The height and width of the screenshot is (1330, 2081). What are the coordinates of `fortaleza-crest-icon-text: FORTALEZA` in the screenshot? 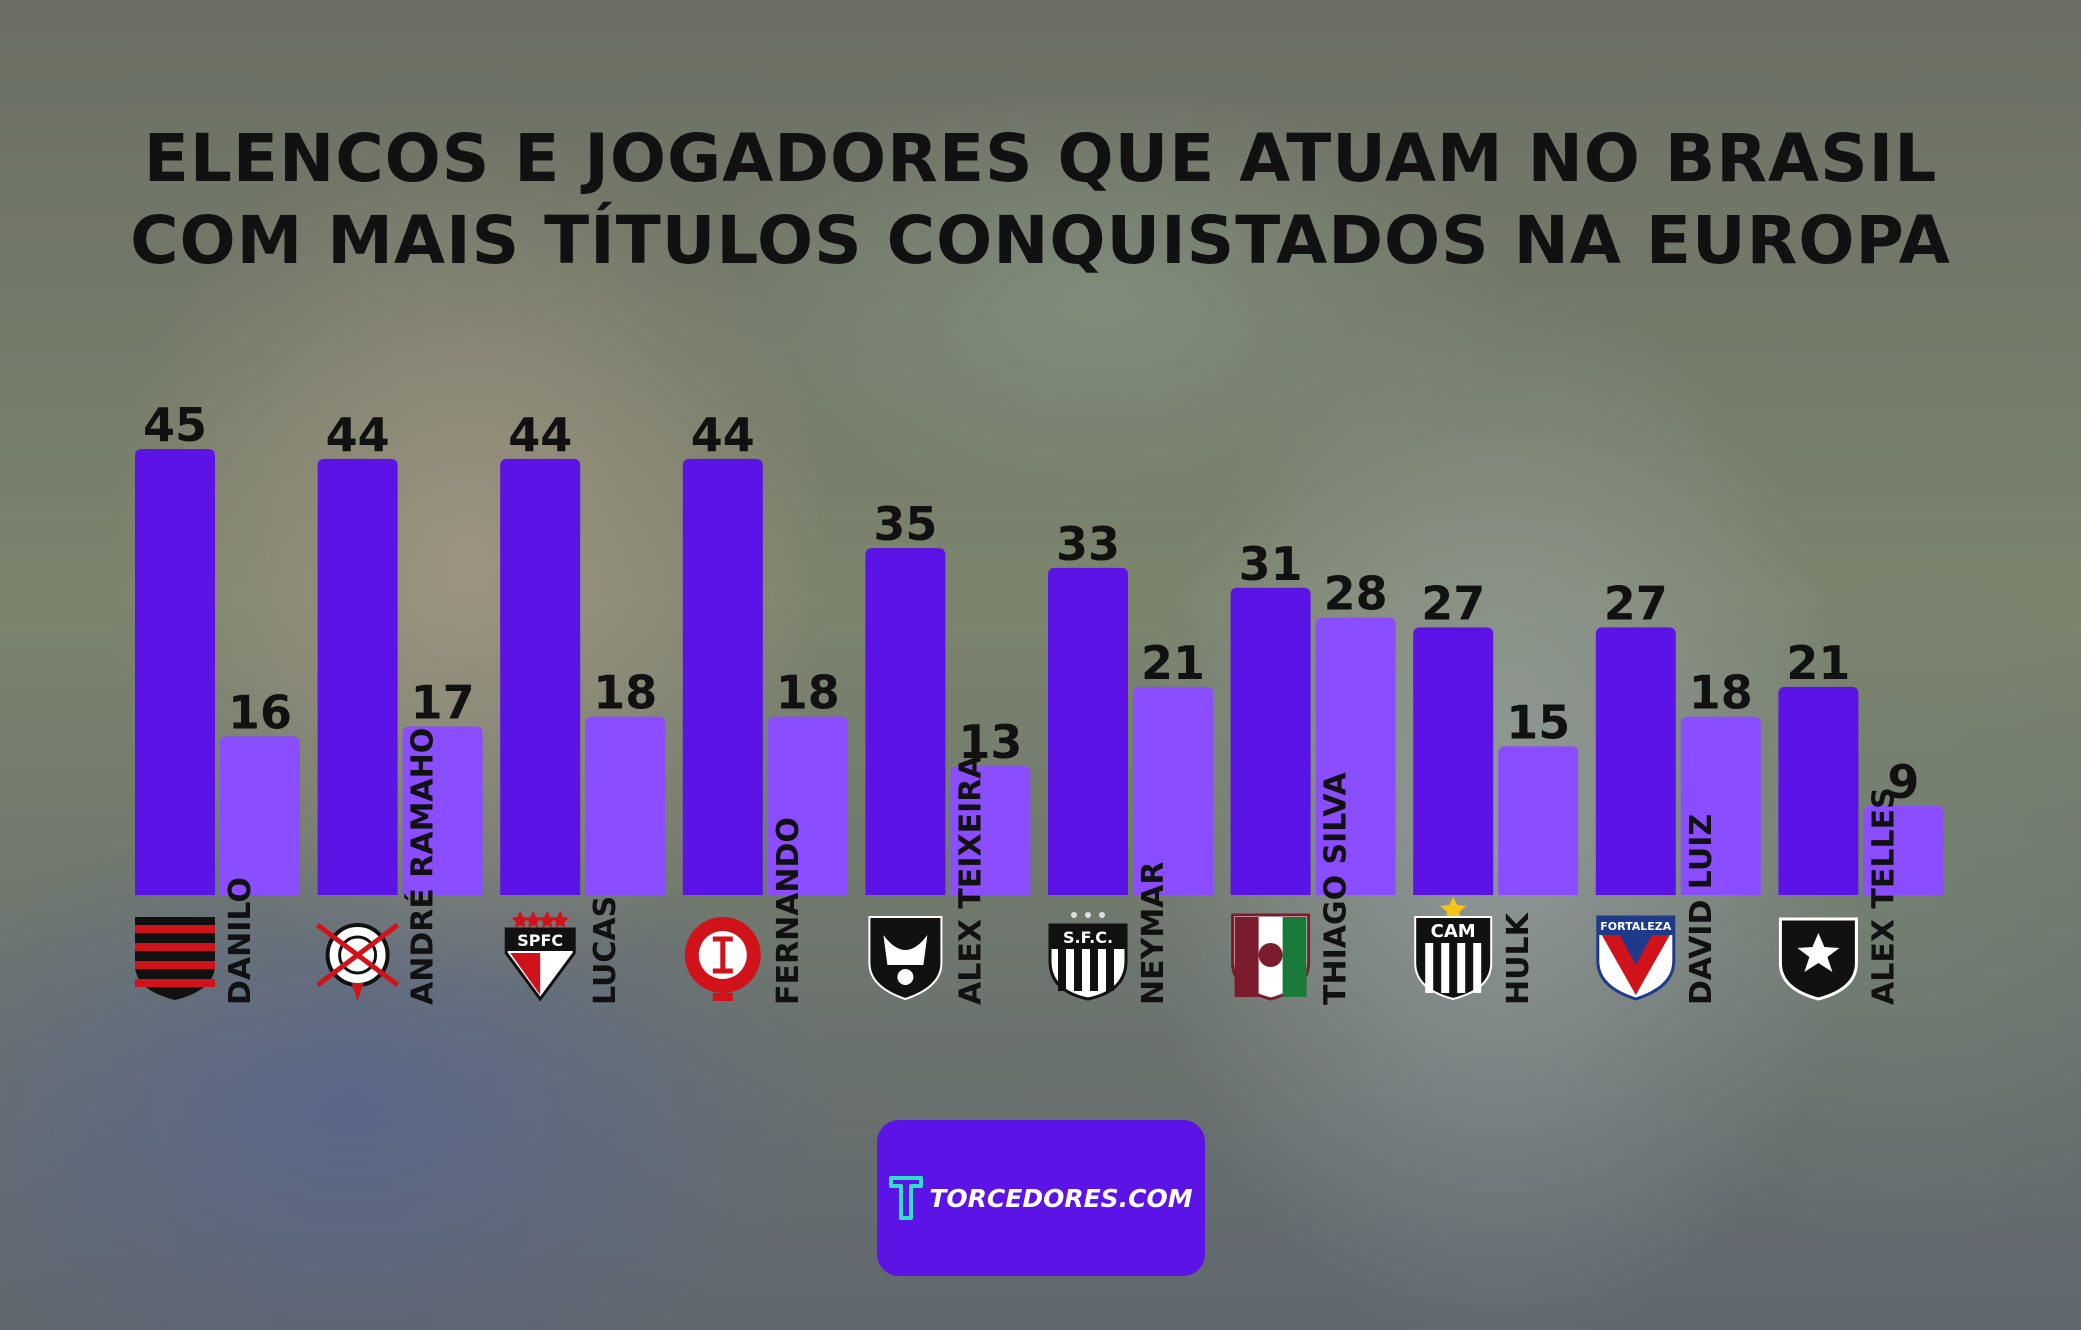 It's located at (1636, 926).